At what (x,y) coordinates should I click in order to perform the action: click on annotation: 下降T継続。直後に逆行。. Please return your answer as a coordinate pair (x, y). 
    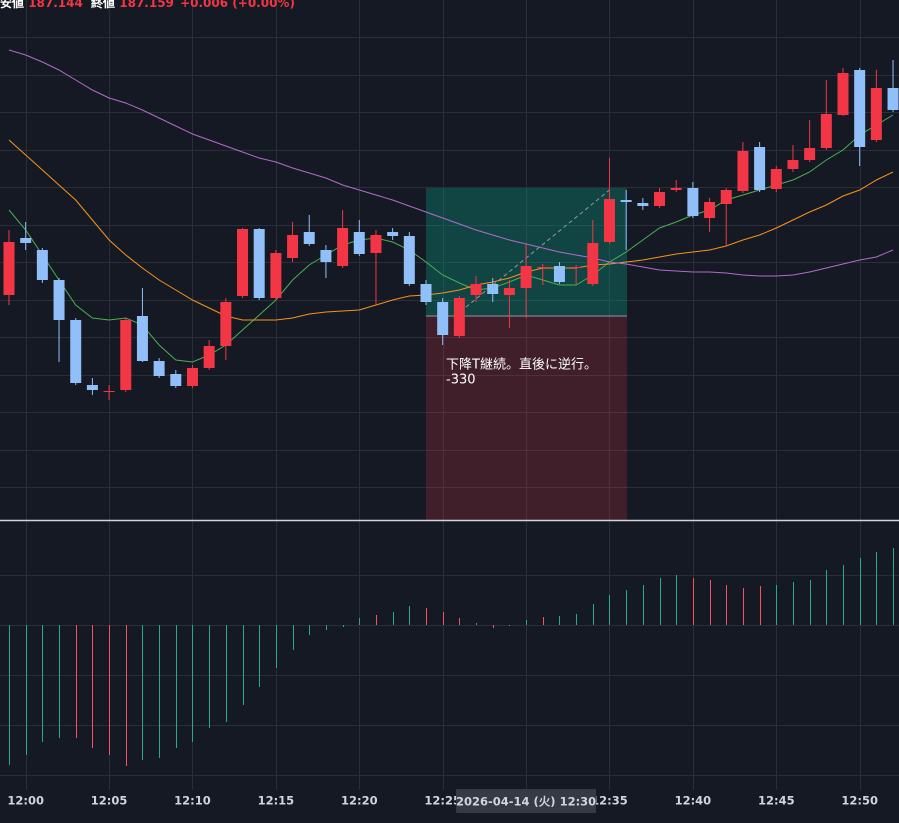
    Looking at the image, I should click on (521, 365).